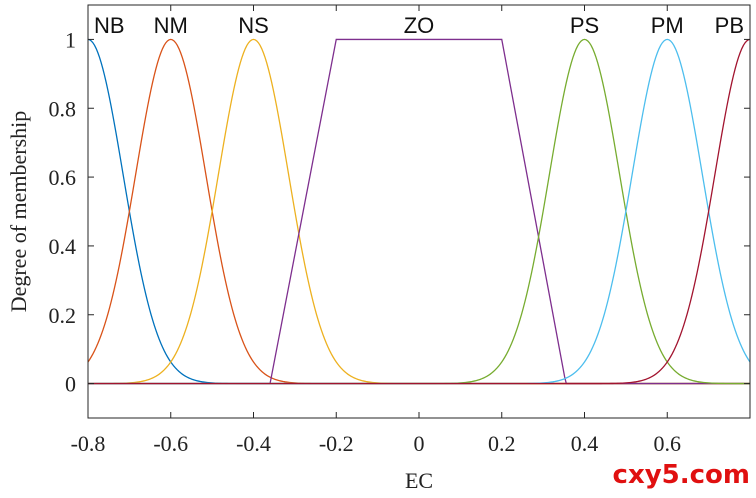 The image size is (756, 498). Describe the element at coordinates (171, 25) in the screenshot. I see `series-label-nm: NM` at that location.